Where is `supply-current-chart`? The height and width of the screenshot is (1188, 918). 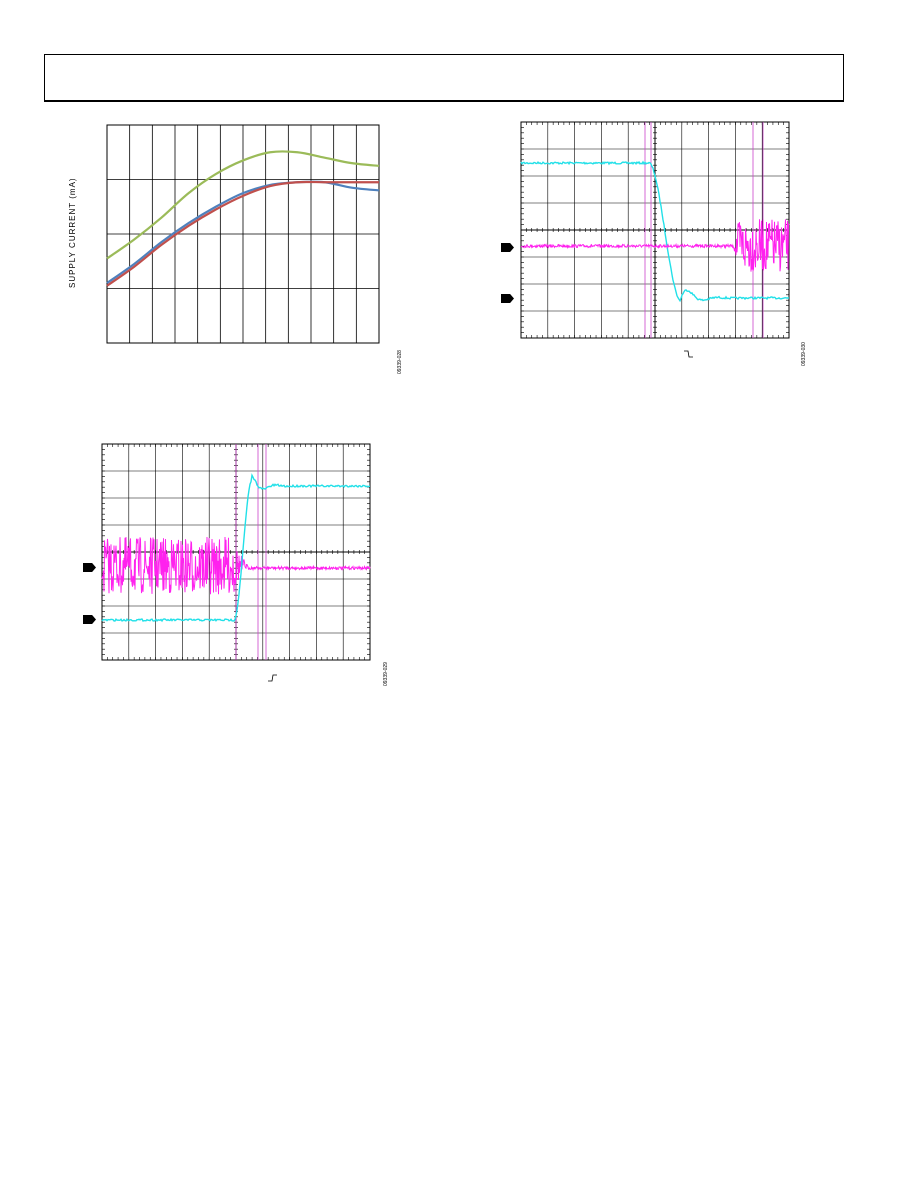
supply-current-chart is located at coordinates (243, 234).